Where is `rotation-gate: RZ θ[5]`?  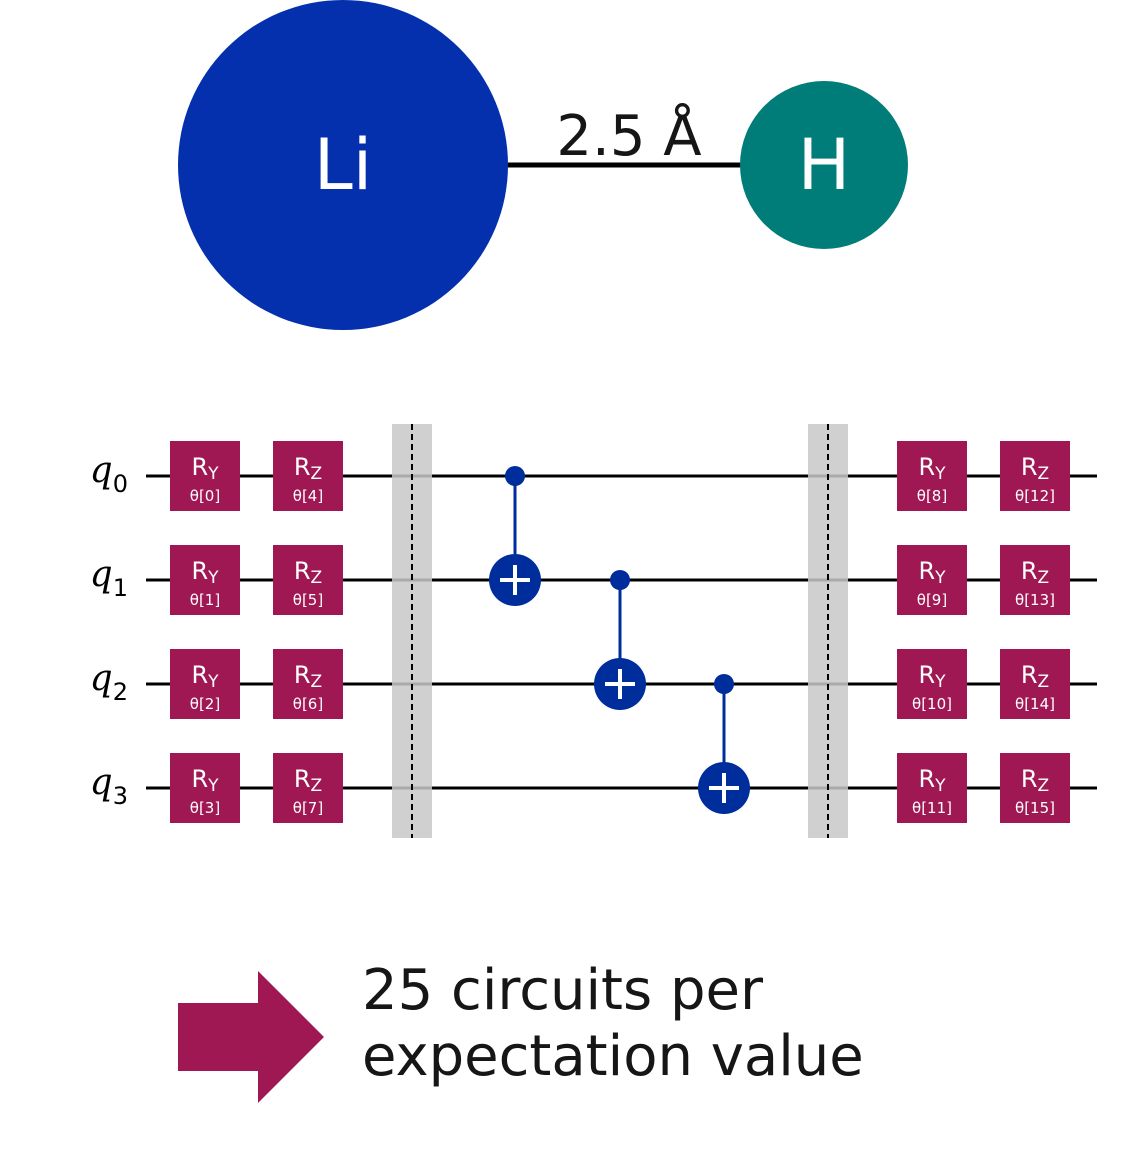
rotation-gate: RZ θ[5] is located at coordinates (308, 580).